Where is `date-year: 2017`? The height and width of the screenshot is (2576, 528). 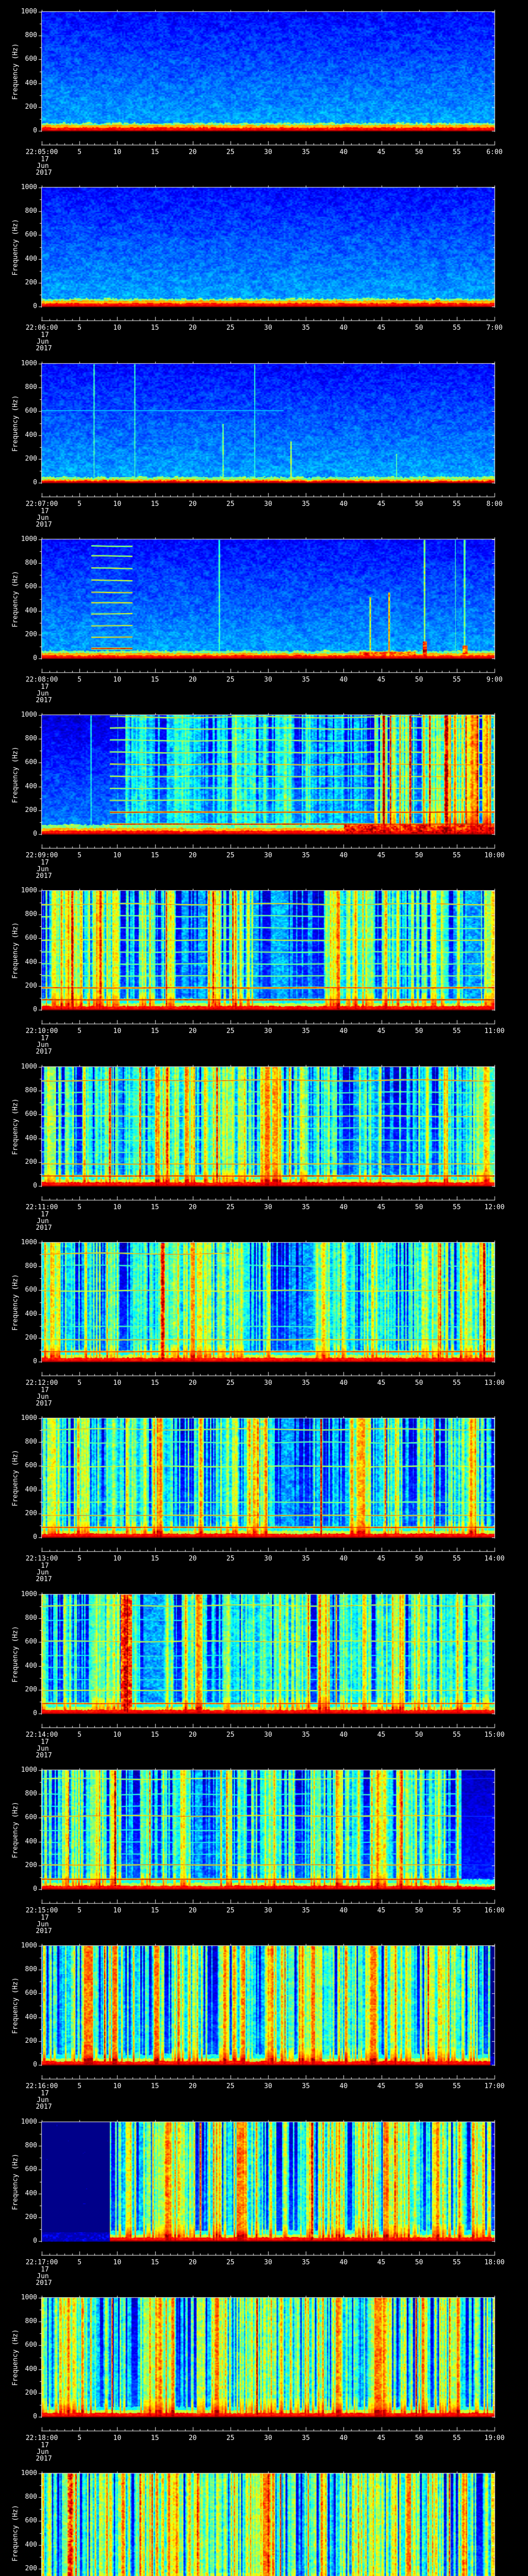 date-year: 2017 is located at coordinates (44, 876).